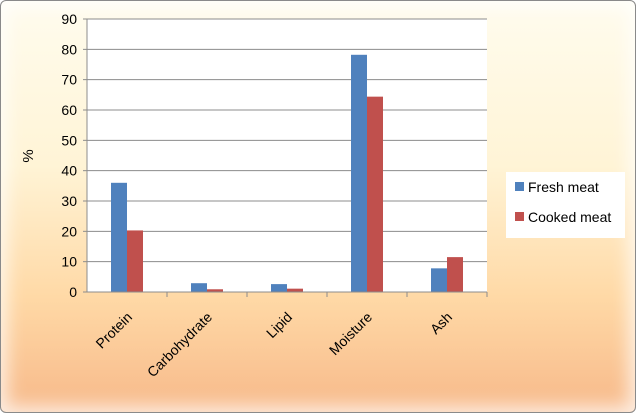  I want to click on legend-box, so click(565, 205).